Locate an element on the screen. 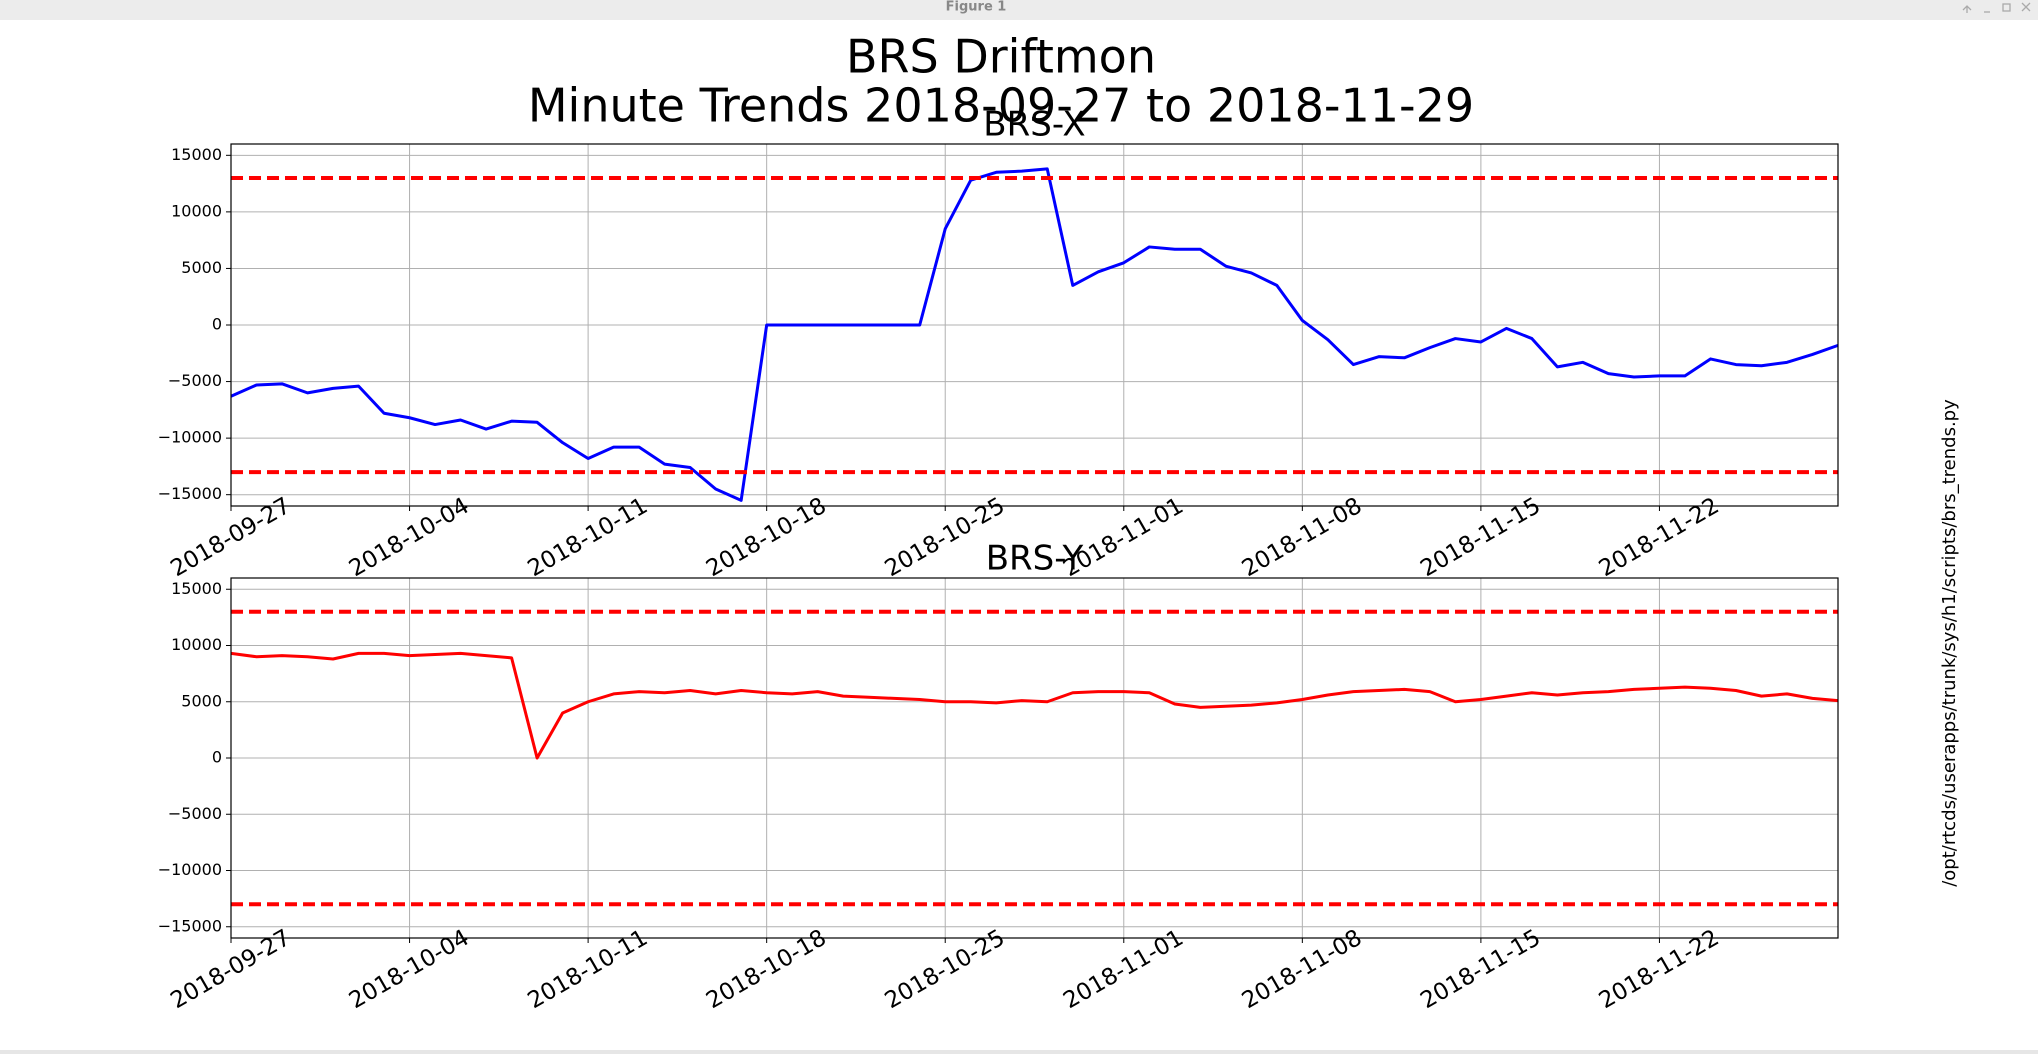 This screenshot has width=2038, height=1054. figure-title: BRS Driftmon is located at coordinates (1001, 57).